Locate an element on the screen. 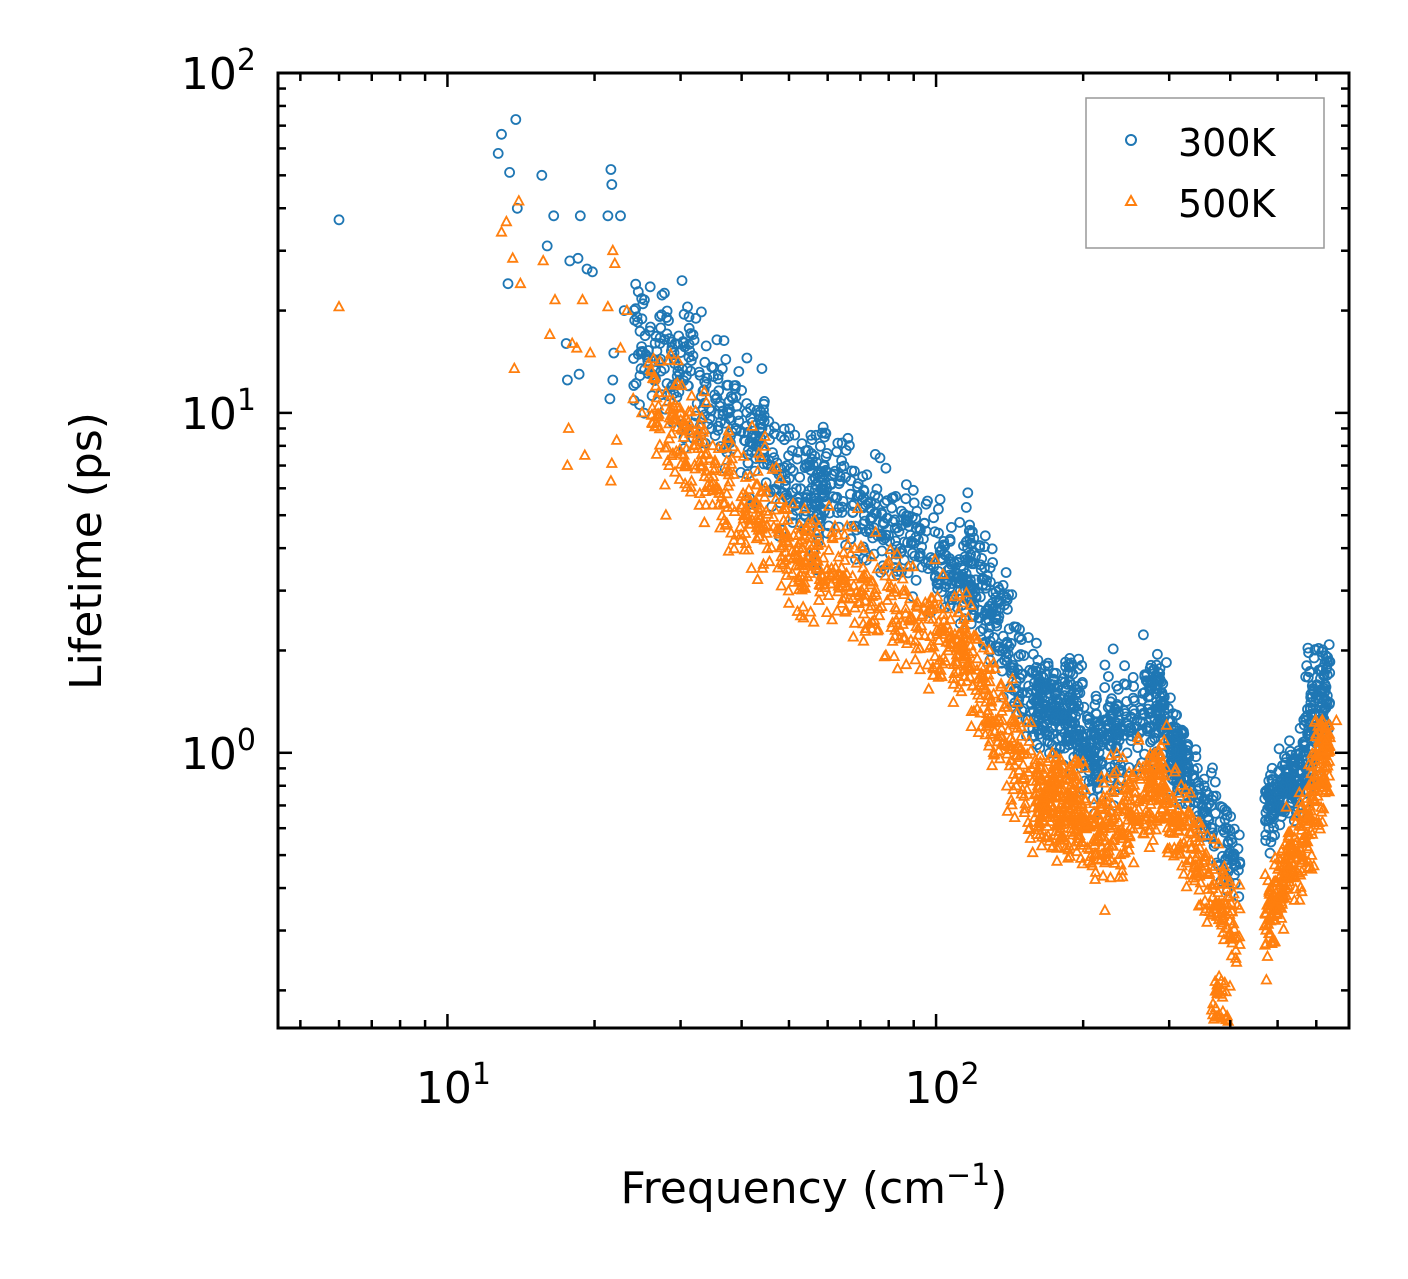 Image resolution: width=1408 pixels, height=1279 pixels. y-tick-label-2: 10² is located at coordinates (218, 71).